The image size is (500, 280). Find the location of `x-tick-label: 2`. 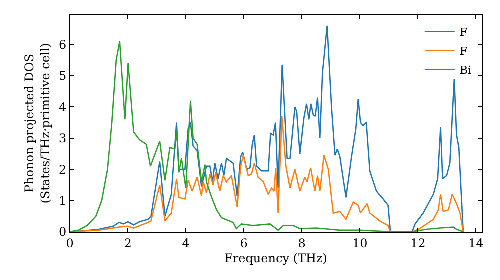

x-tick-label: 2 is located at coordinates (128, 243).